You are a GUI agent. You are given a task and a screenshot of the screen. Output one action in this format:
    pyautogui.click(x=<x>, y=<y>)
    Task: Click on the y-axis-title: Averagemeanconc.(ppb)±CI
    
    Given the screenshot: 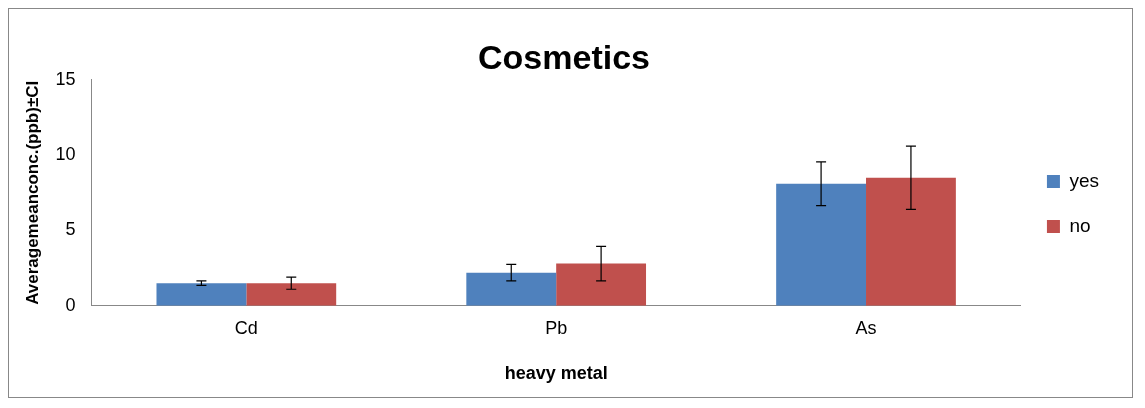 What is the action you would take?
    pyautogui.click(x=32, y=192)
    